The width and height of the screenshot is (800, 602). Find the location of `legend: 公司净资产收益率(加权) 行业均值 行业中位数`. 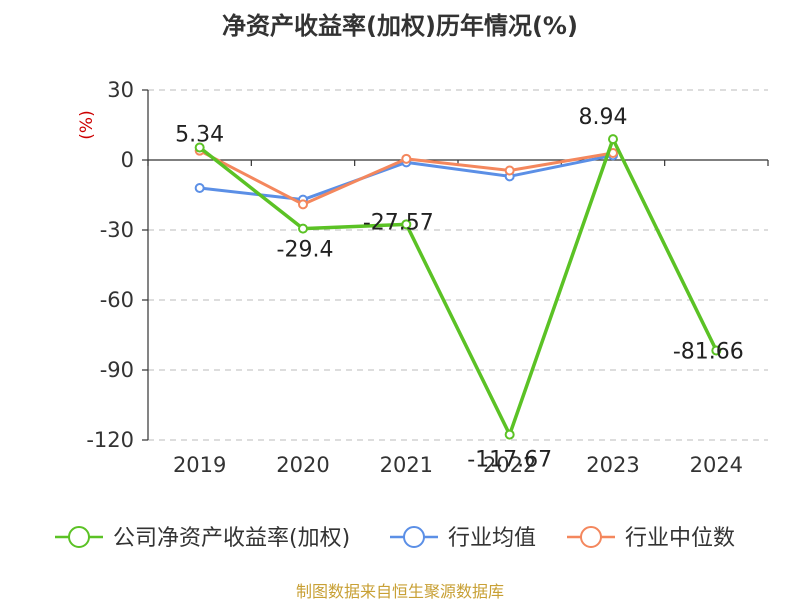

legend: 公司净资产收益率(加权) 行业均值 行业中位数 is located at coordinates (395, 538).